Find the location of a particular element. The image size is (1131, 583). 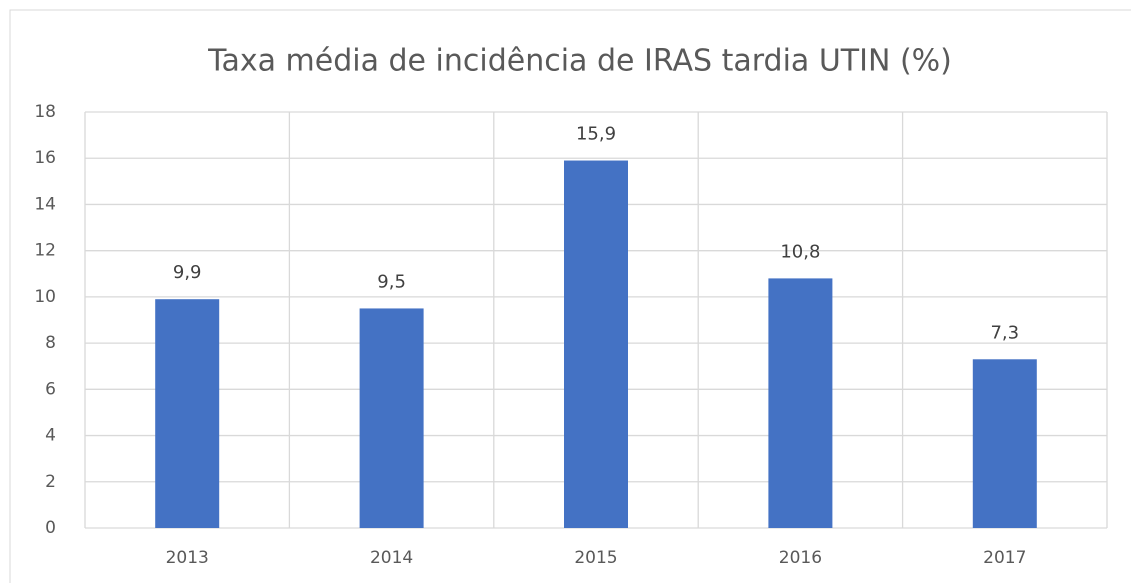

y-tick-label: 14 is located at coordinates (45, 204).